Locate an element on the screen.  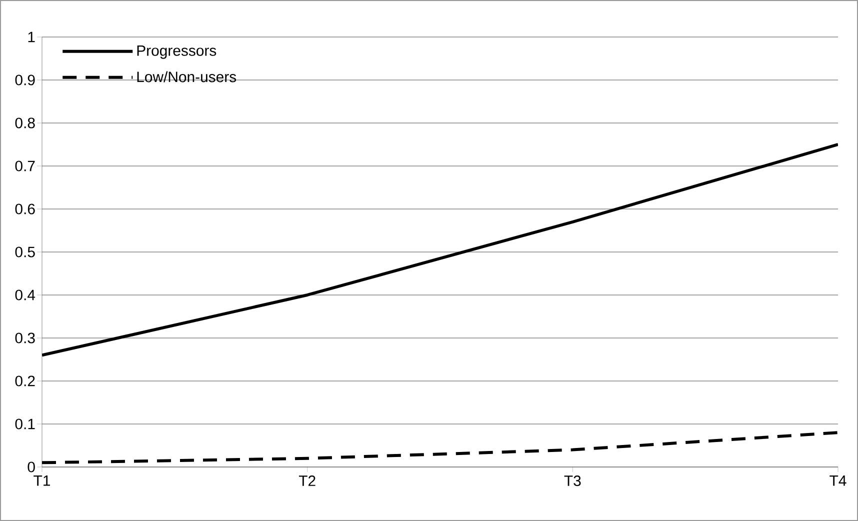
y-tick-label: 0.1 is located at coordinates (25, 424).